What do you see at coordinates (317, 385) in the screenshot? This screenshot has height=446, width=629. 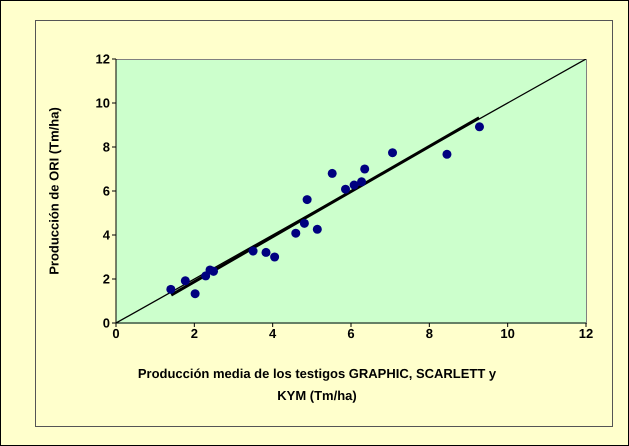 I see `x-axis-title: Producción media de los testigos GRAPHIC, SCARLETT y KYM (Tm/ha)` at bounding box center [317, 385].